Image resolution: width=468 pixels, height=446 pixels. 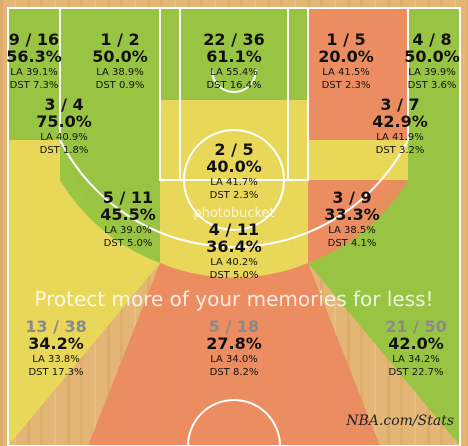 I want to click on zone-distribution: DST 3.6%, so click(x=432, y=85).